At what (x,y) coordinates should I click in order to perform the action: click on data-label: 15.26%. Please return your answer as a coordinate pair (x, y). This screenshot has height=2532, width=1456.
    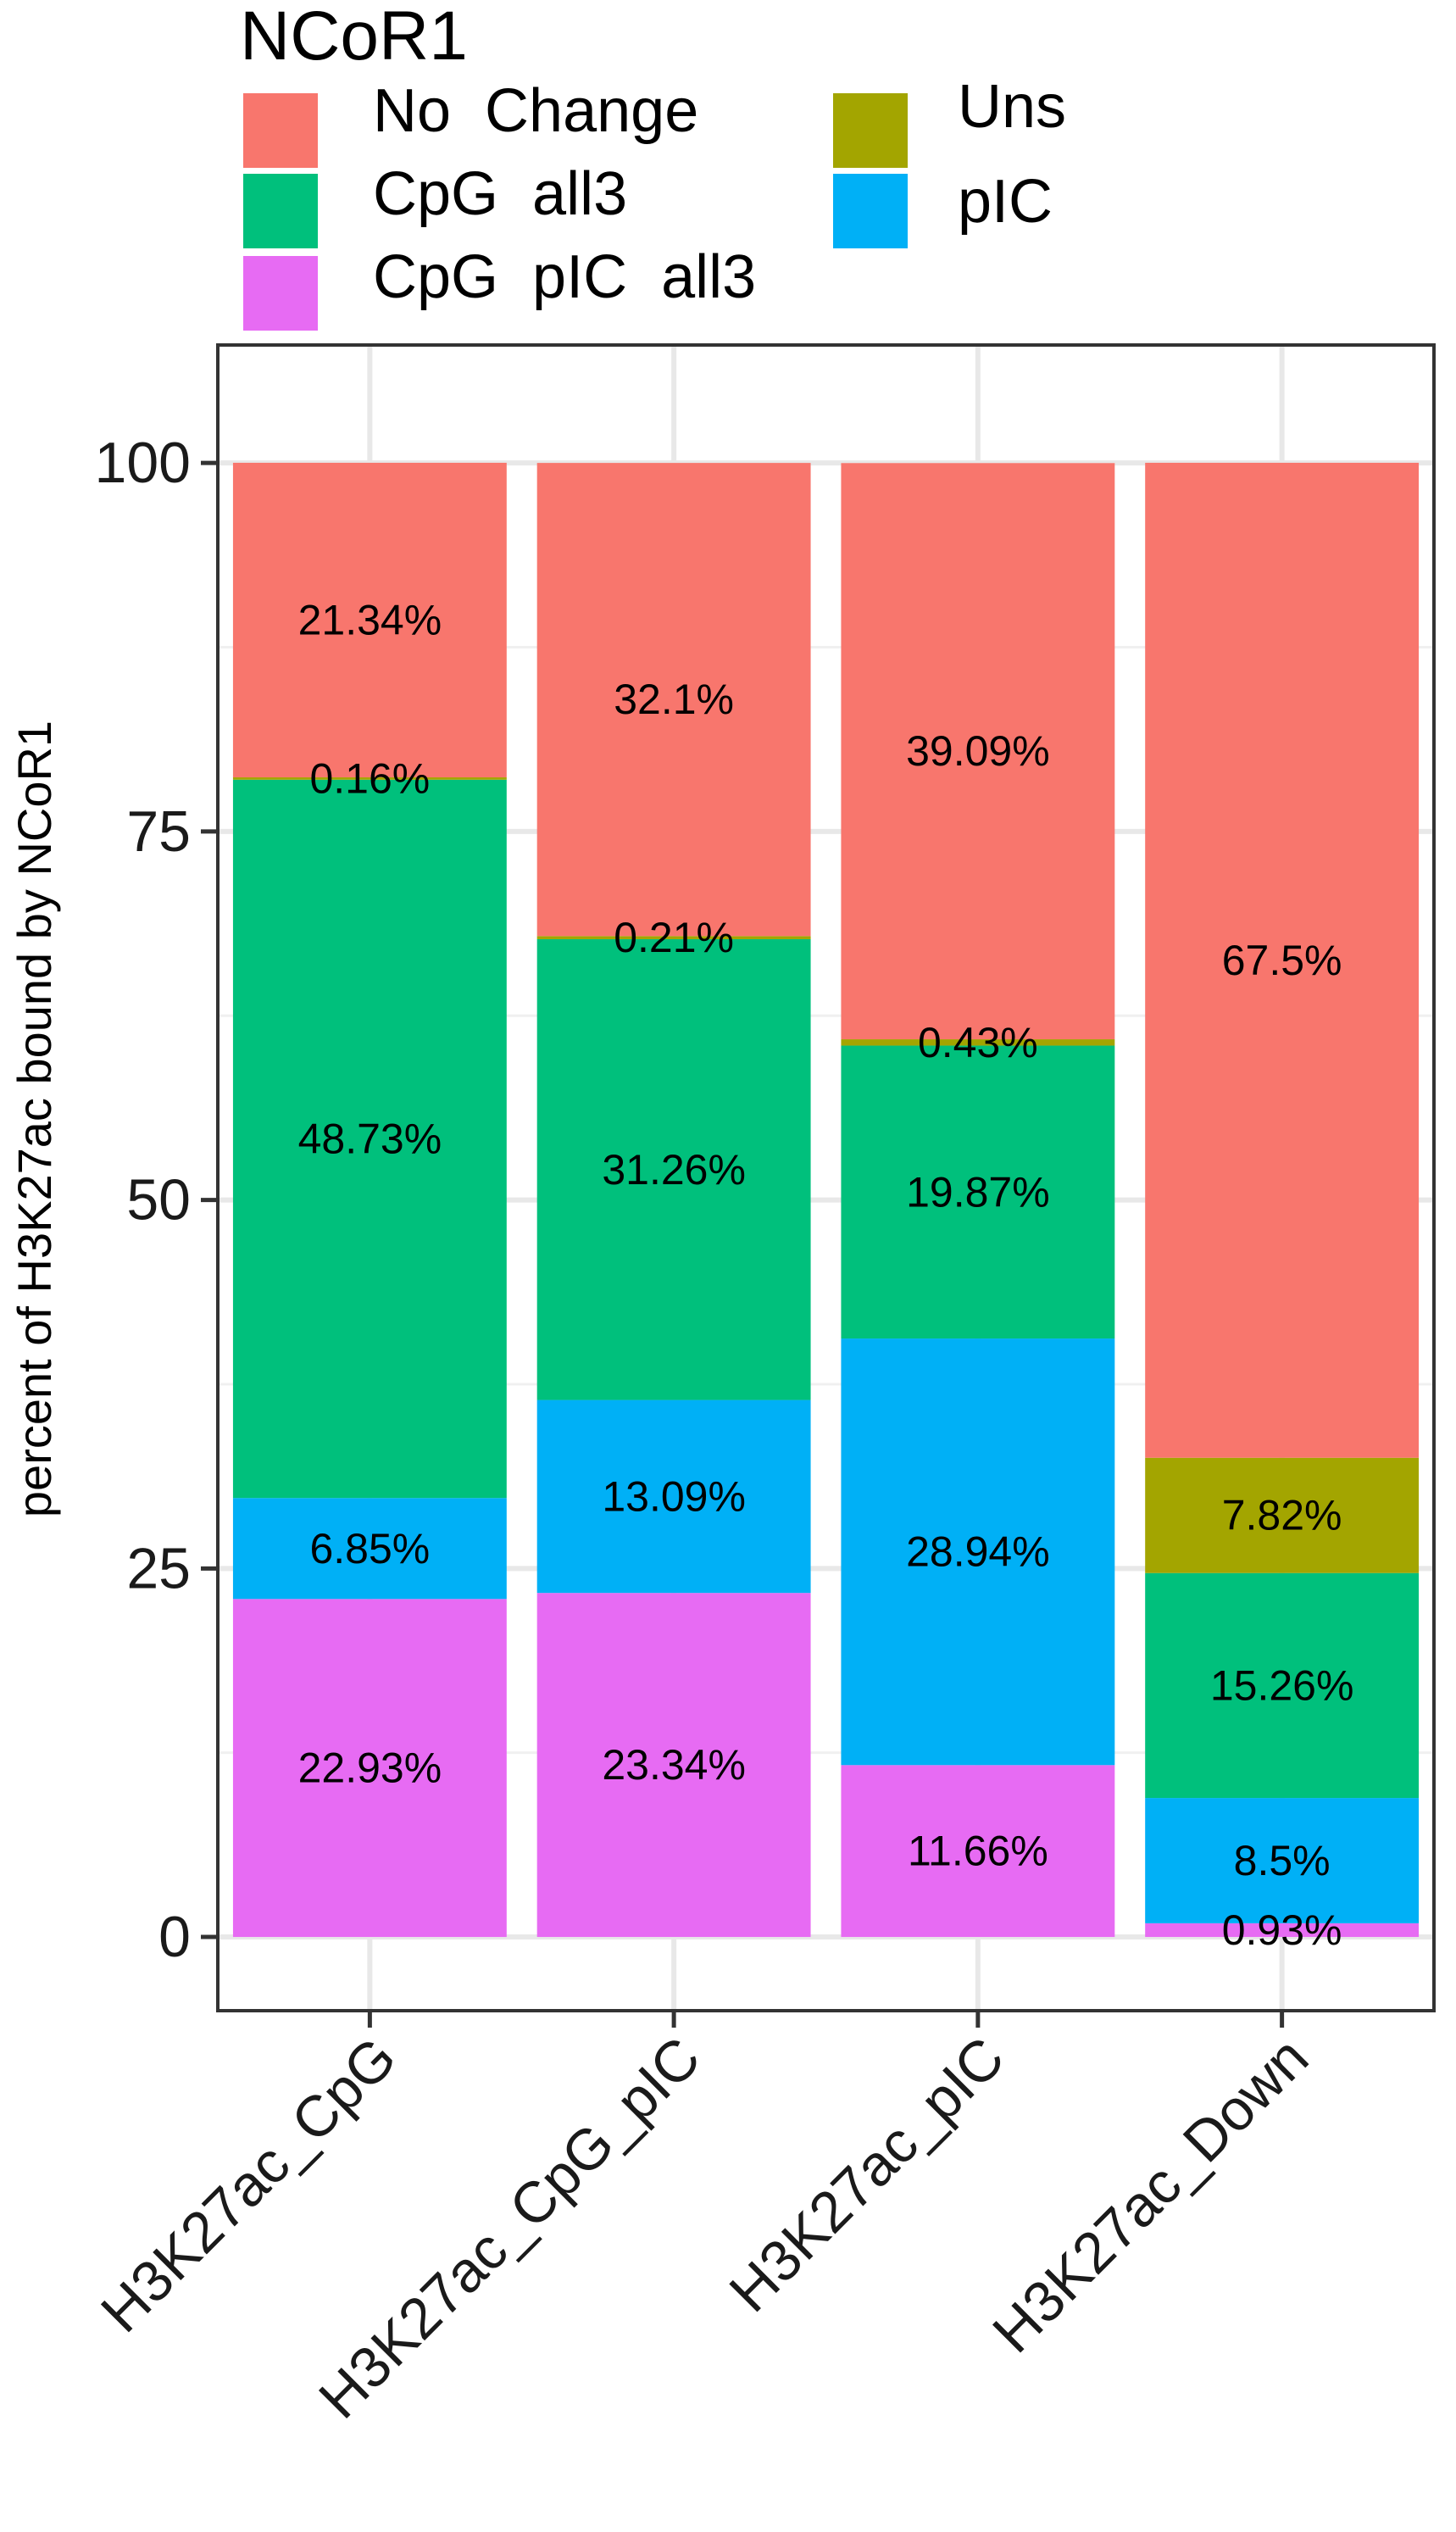
    Looking at the image, I should click on (1282, 1685).